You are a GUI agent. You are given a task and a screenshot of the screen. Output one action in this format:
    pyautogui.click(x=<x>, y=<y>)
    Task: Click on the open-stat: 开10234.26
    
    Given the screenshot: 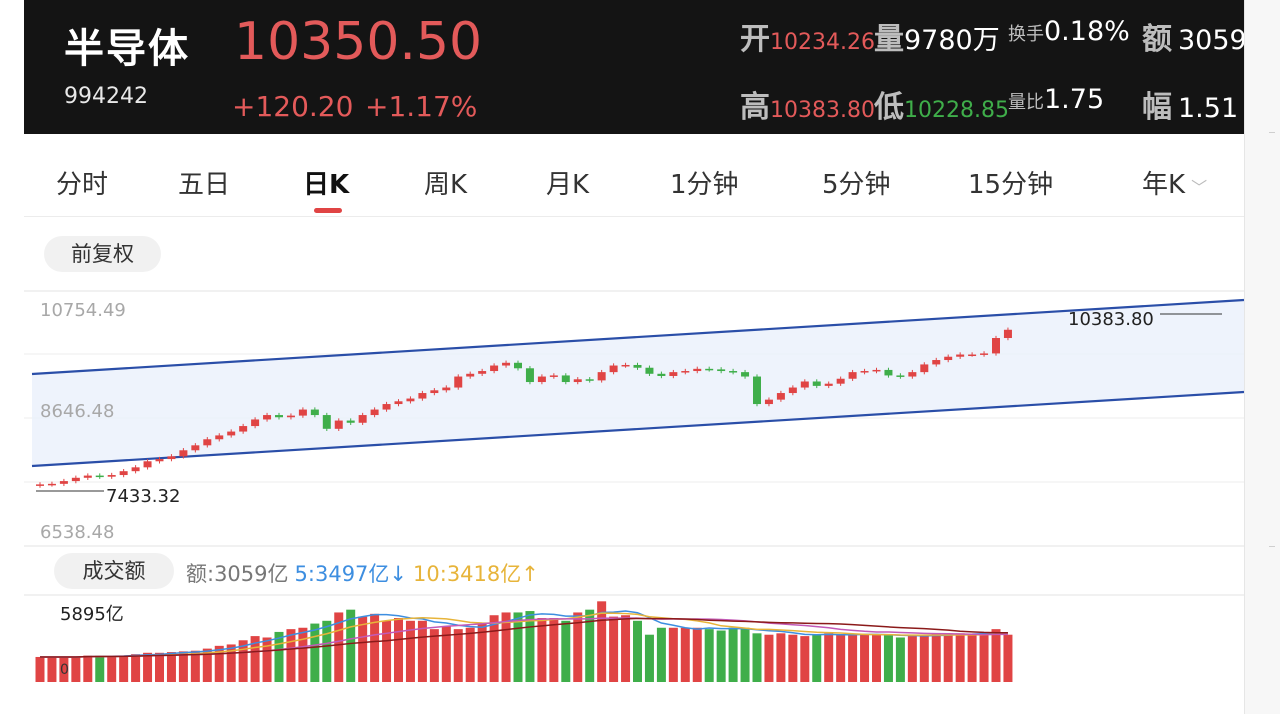 What is the action you would take?
    pyautogui.click(x=807, y=36)
    